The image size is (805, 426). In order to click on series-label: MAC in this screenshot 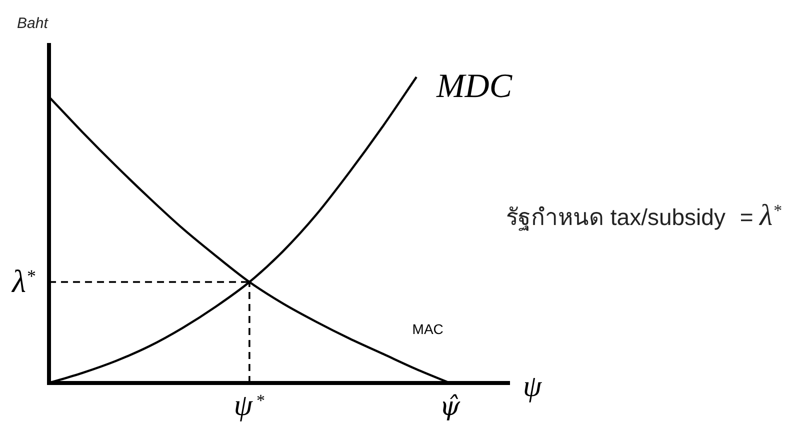, I will do `click(428, 329)`.